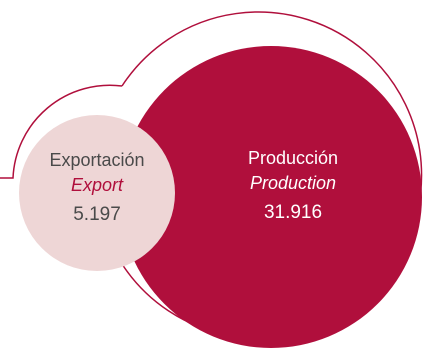  Describe the element at coordinates (293, 158) in the screenshot. I see `production-label: Producción` at that location.